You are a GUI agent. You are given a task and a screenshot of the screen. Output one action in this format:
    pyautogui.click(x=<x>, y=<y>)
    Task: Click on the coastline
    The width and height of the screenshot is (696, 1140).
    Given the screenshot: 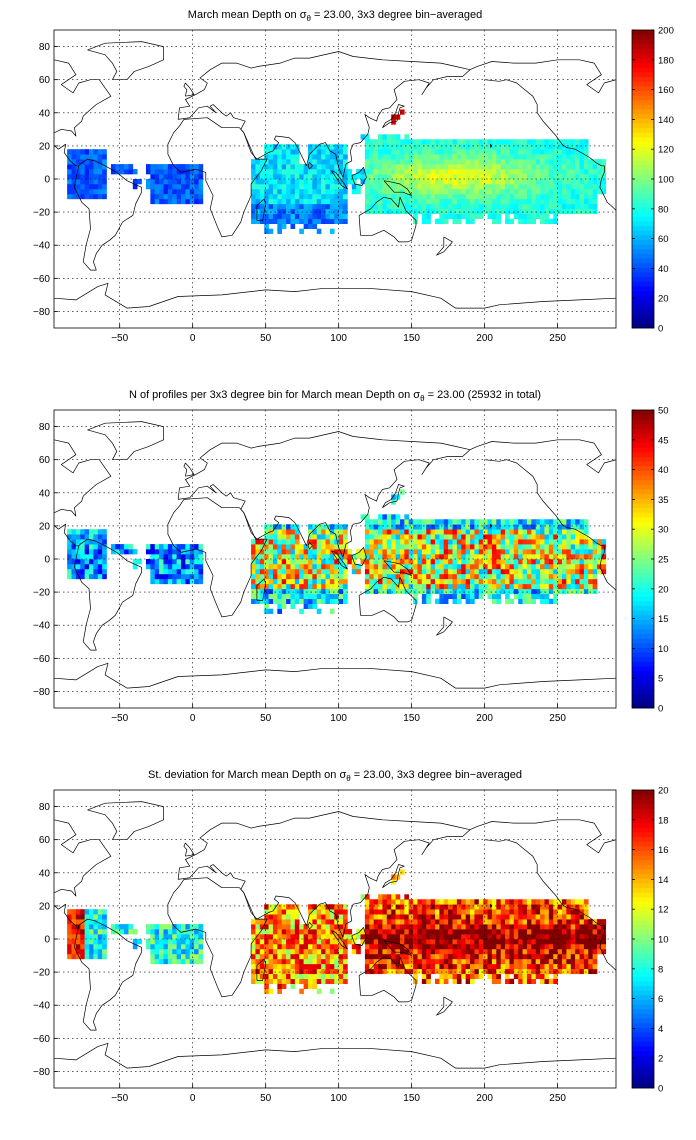 What is the action you would take?
    pyautogui.click(x=444, y=626)
    